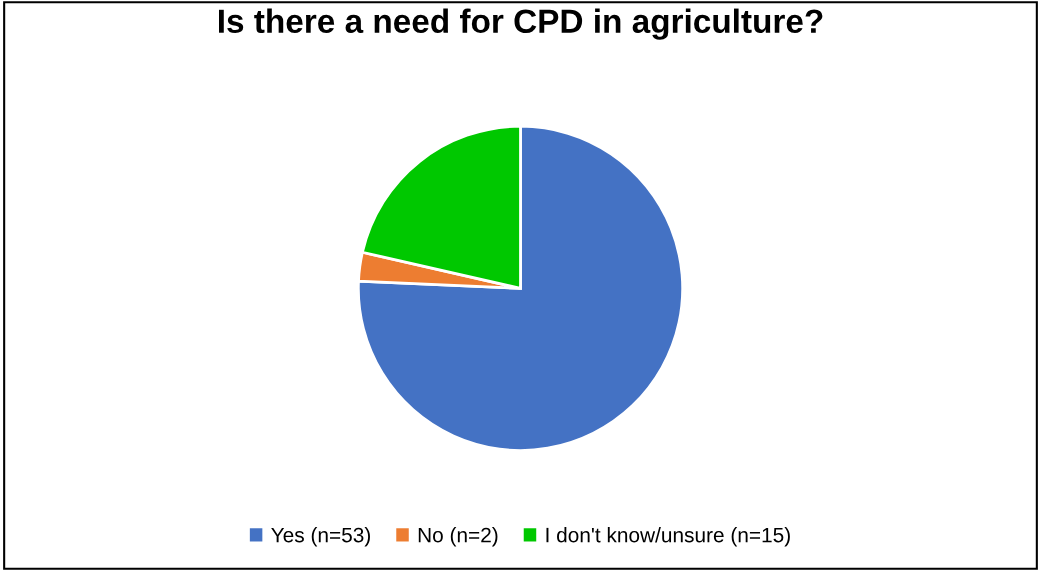  What do you see at coordinates (520, 24) in the screenshot?
I see `chart-title: Is there a need for CPD in agriculture?` at bounding box center [520, 24].